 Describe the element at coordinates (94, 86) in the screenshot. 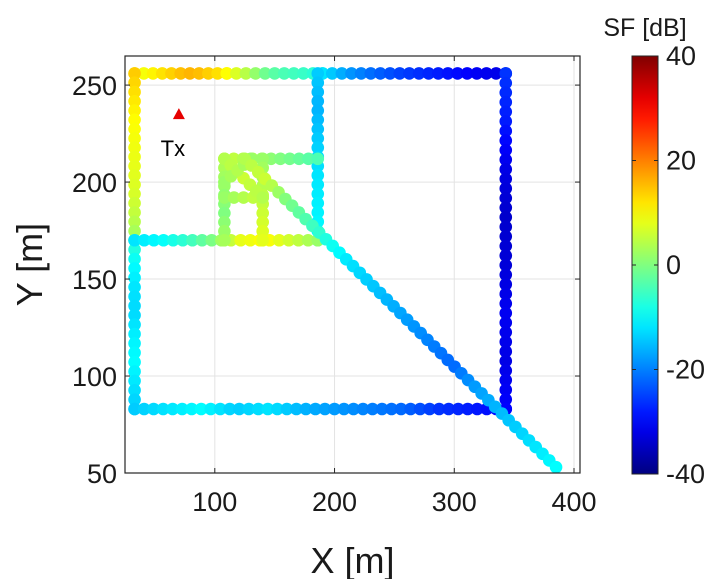

I see `y-tick-label: 250` at that location.